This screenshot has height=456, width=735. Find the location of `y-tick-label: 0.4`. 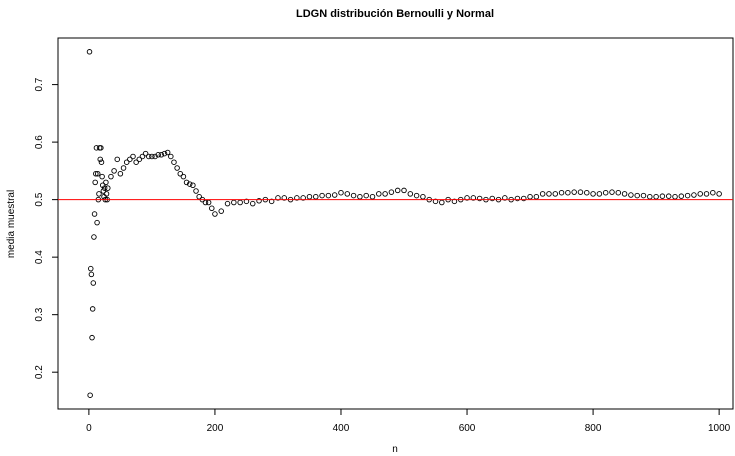

y-tick-label: 0.4 is located at coordinates (39, 257).